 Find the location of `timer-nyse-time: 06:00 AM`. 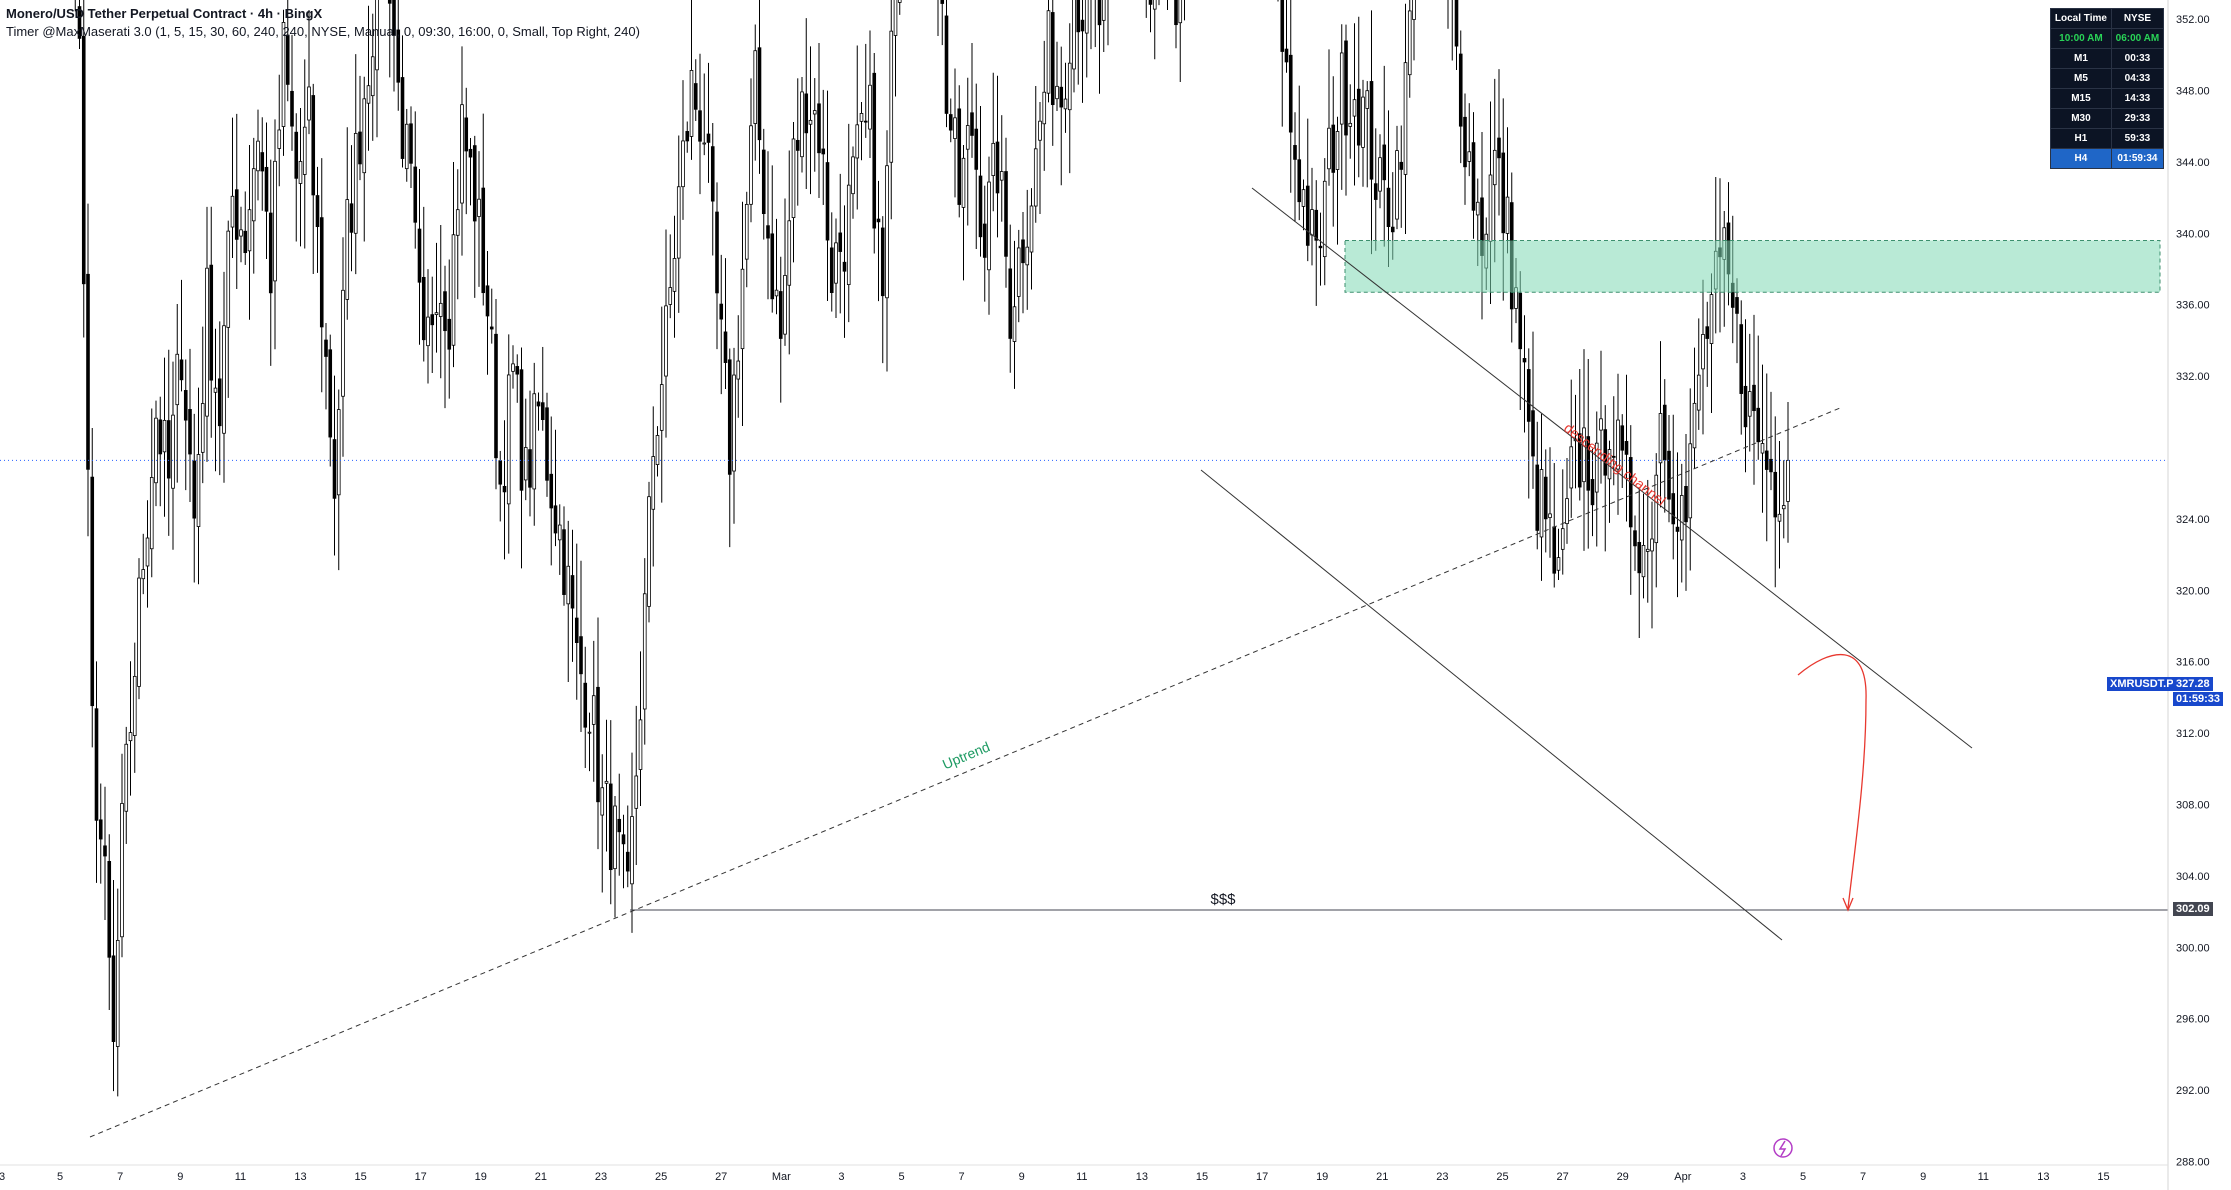

timer-nyse-time: 06:00 AM is located at coordinates (2137, 38).